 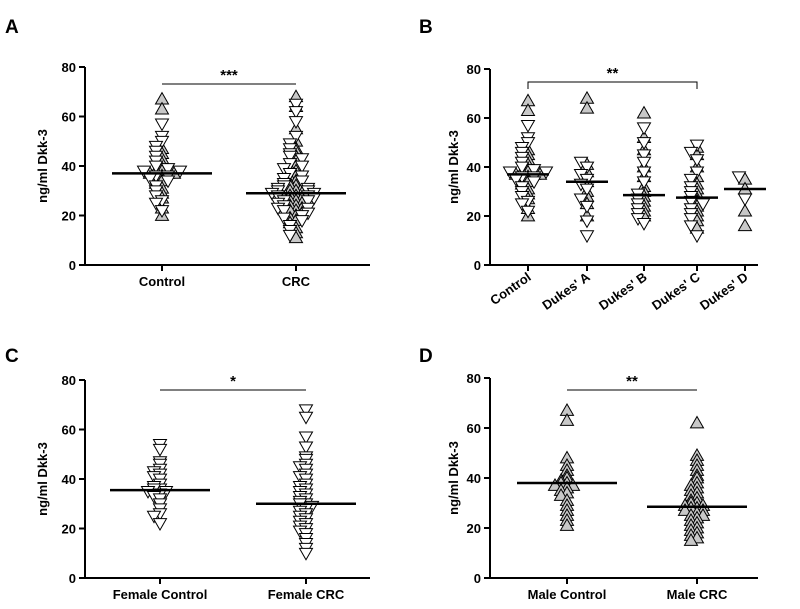 I want to click on x-category-label: Dukes' D, so click(x=724, y=291).